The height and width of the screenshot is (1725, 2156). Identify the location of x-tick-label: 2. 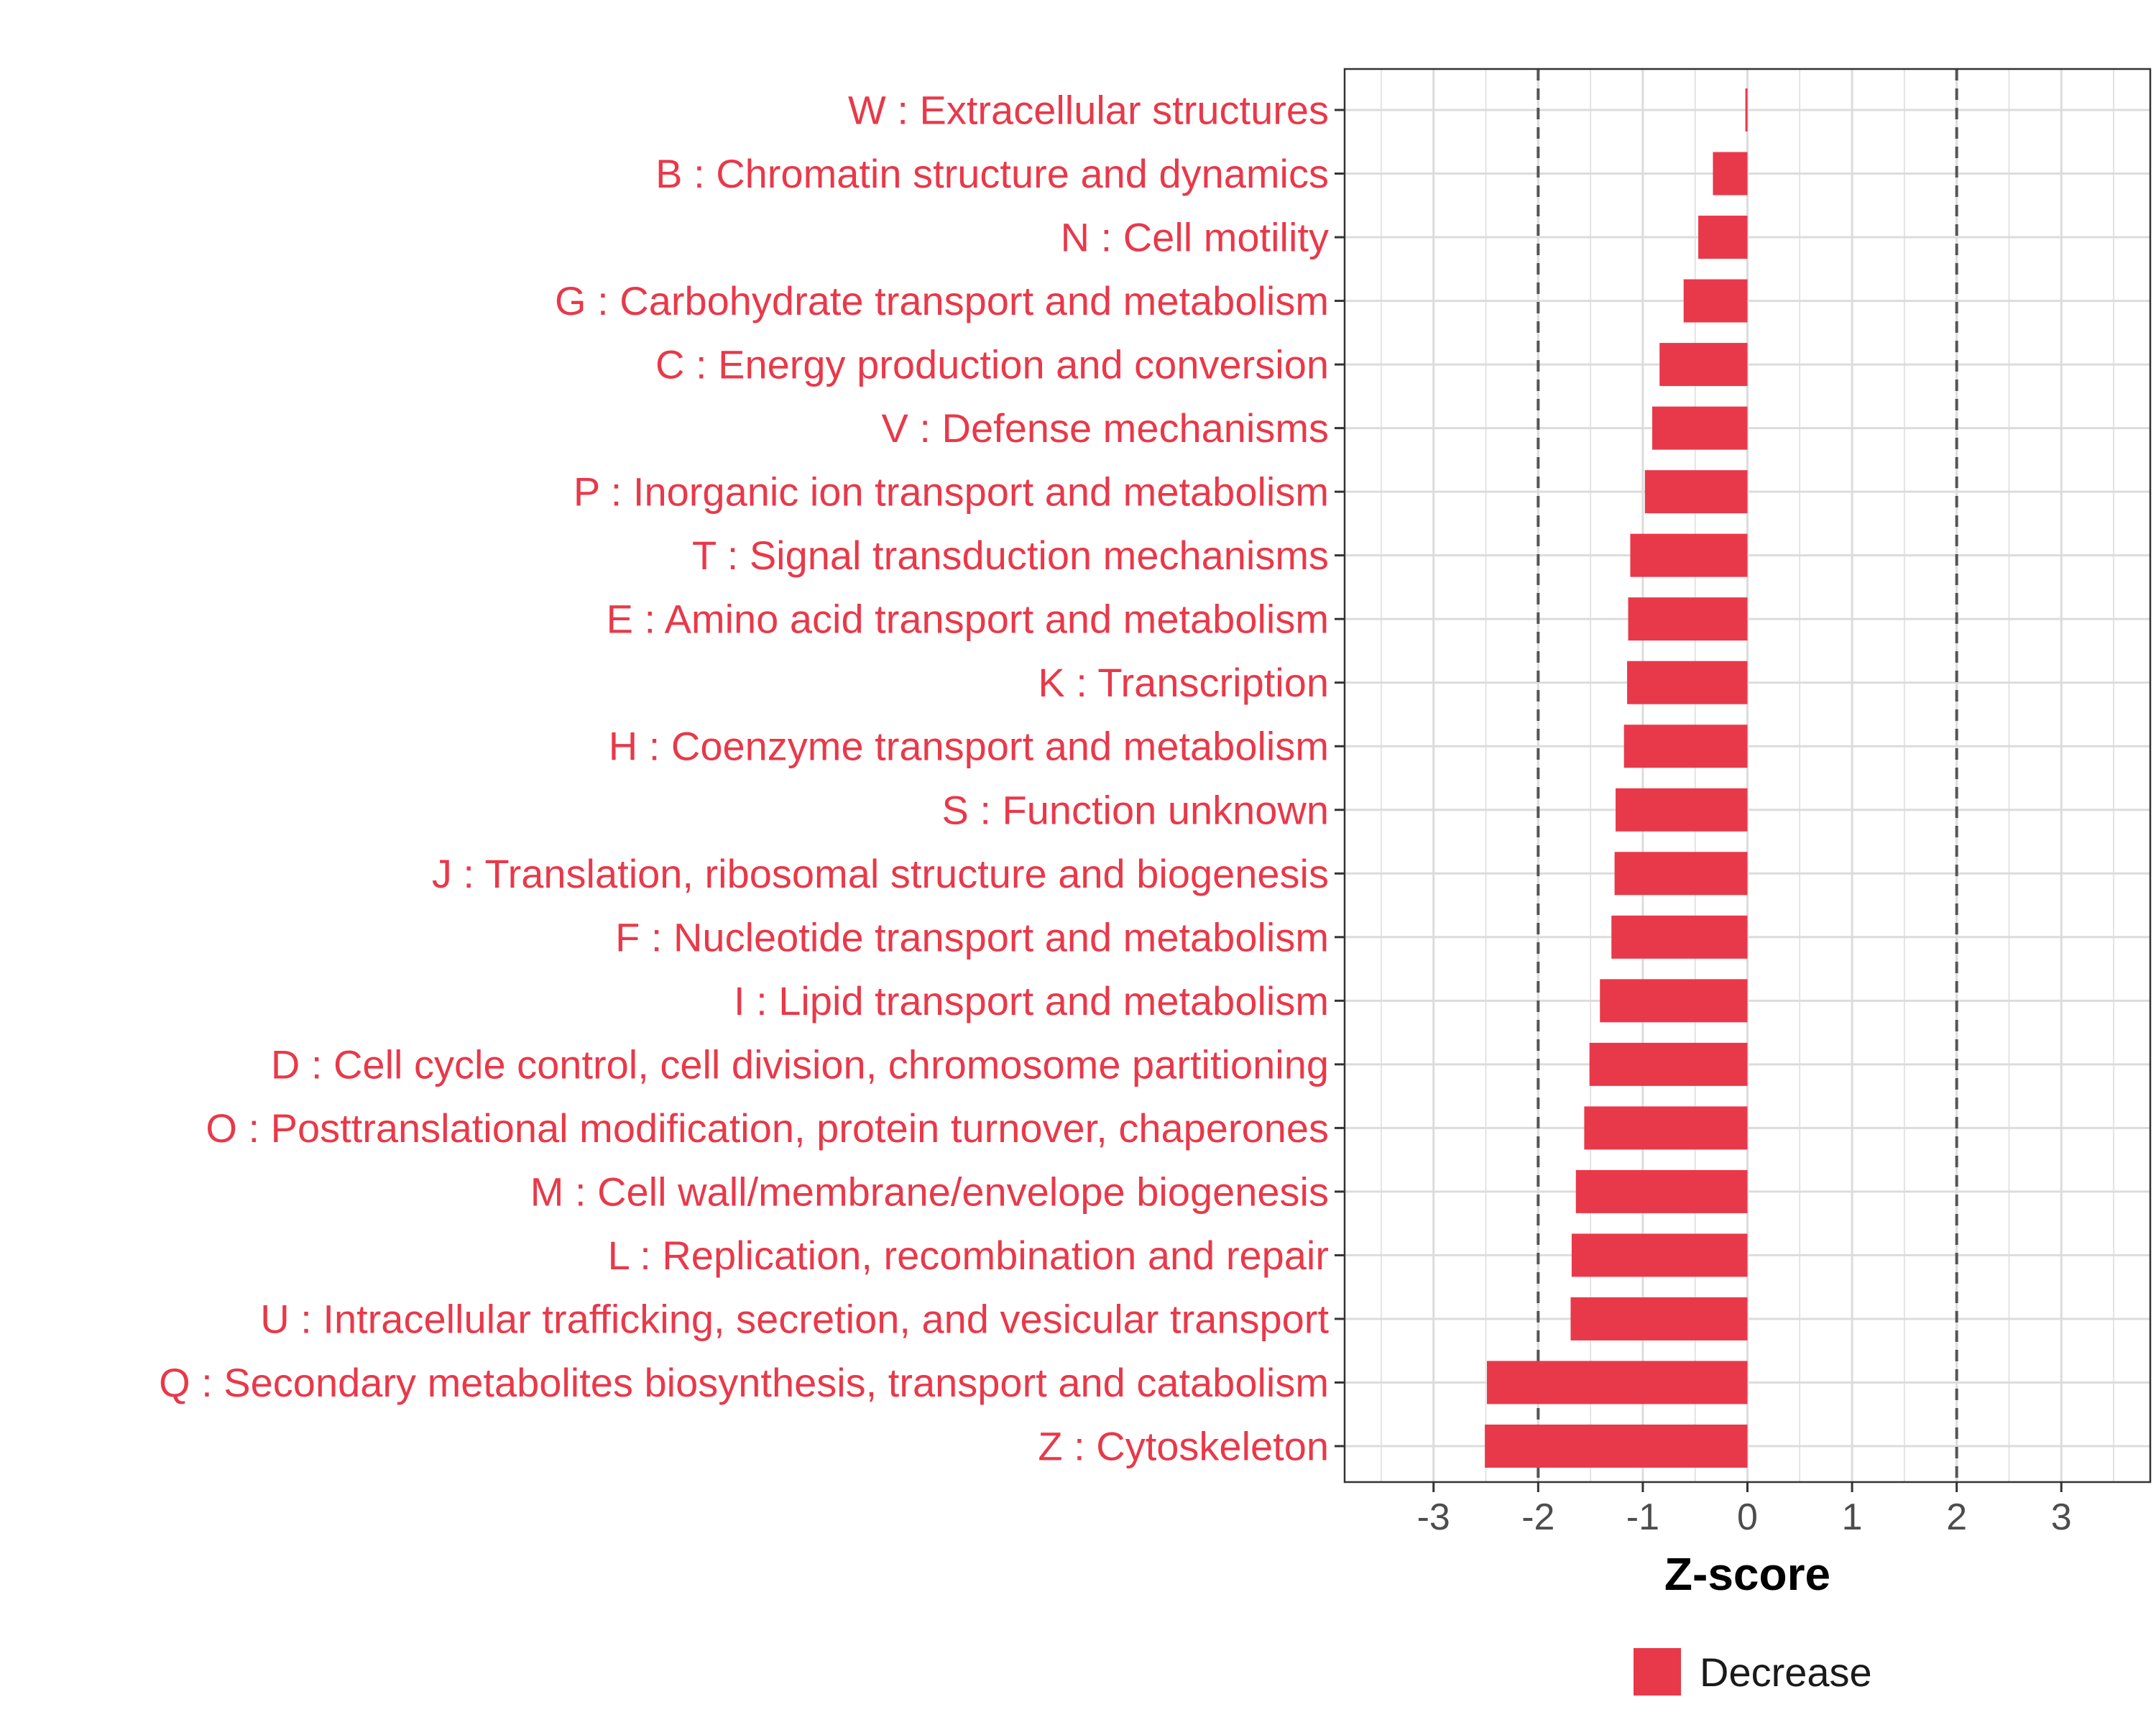
(1957, 1517).